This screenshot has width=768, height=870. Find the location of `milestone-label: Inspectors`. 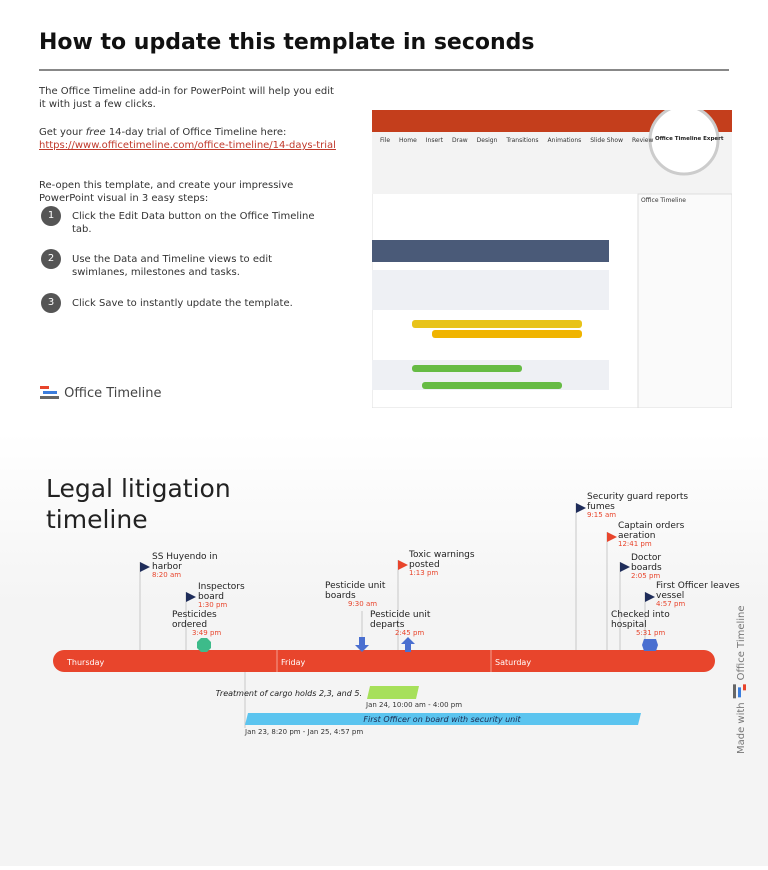

milestone-label: Inspectors is located at coordinates (221, 587).